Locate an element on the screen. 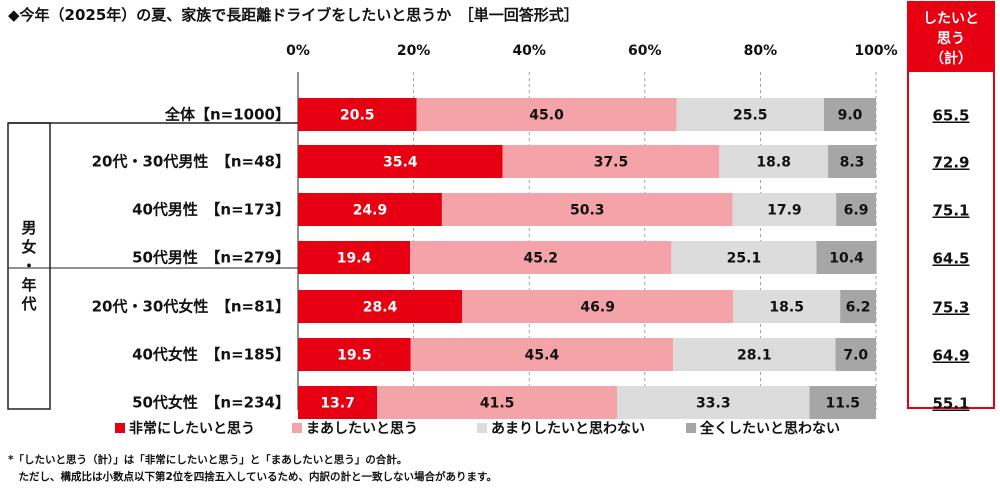 The height and width of the screenshot is (493, 1000). data-label: 6.2 is located at coordinates (858, 308).